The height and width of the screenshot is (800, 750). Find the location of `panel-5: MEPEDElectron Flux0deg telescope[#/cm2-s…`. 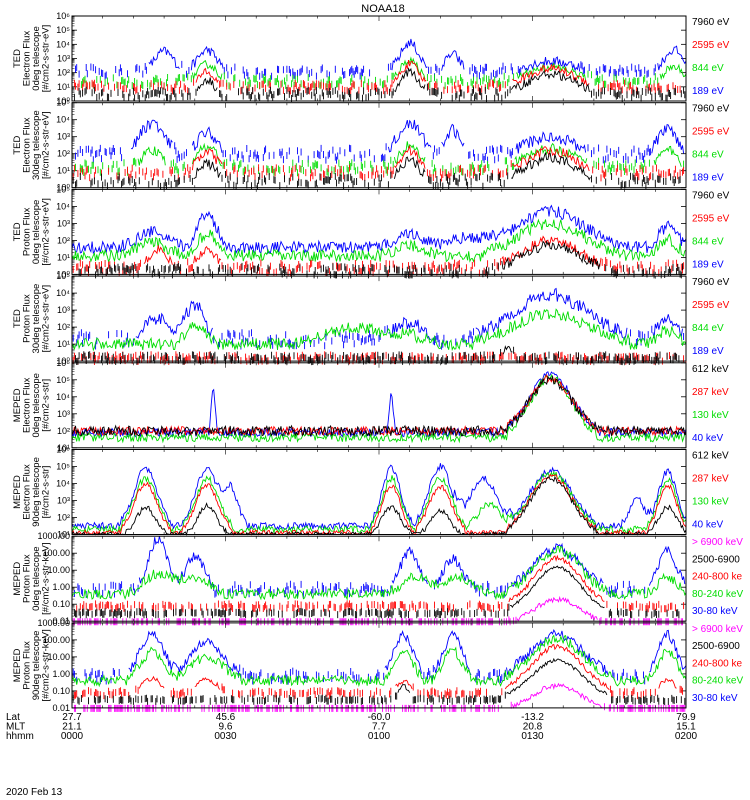

panel-5: MEPEDElectron Flux0deg telescope[#/cm2-s… is located at coordinates (370, 405).